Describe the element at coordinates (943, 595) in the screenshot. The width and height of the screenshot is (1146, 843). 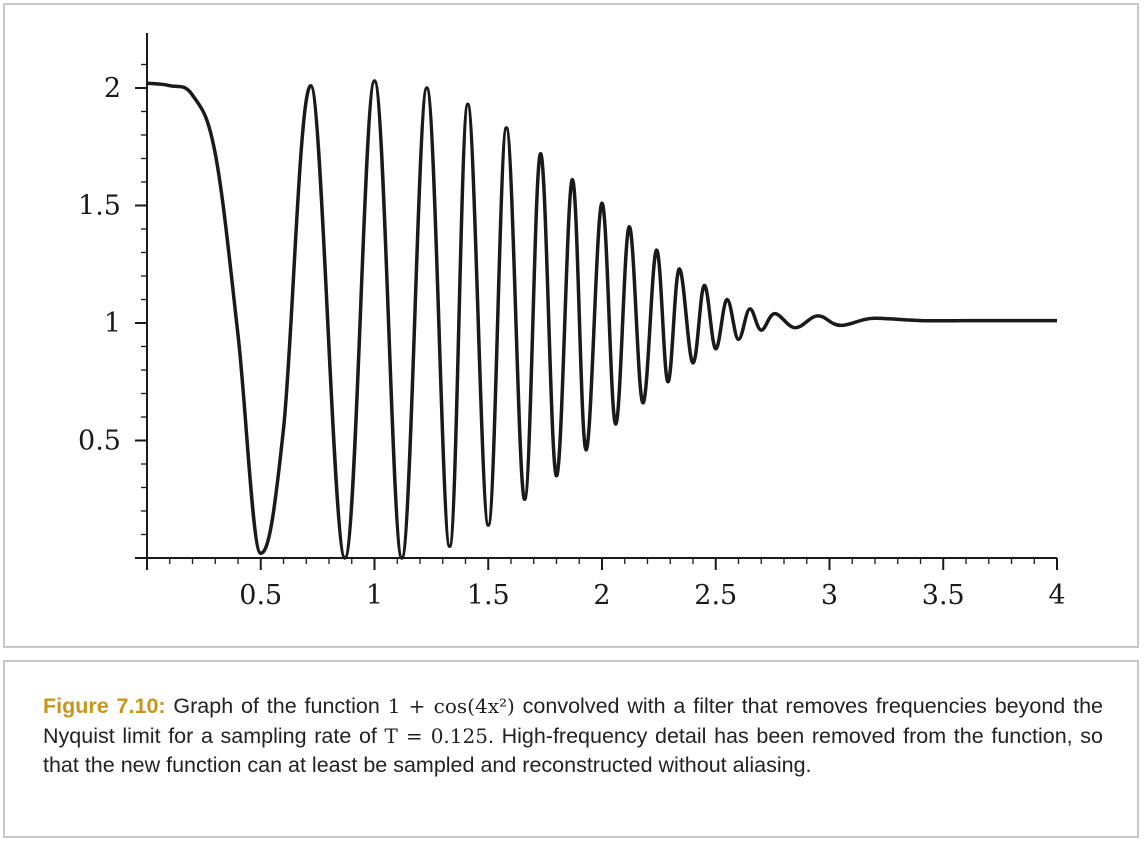
I see `x-tick-label: 3.5` at that location.